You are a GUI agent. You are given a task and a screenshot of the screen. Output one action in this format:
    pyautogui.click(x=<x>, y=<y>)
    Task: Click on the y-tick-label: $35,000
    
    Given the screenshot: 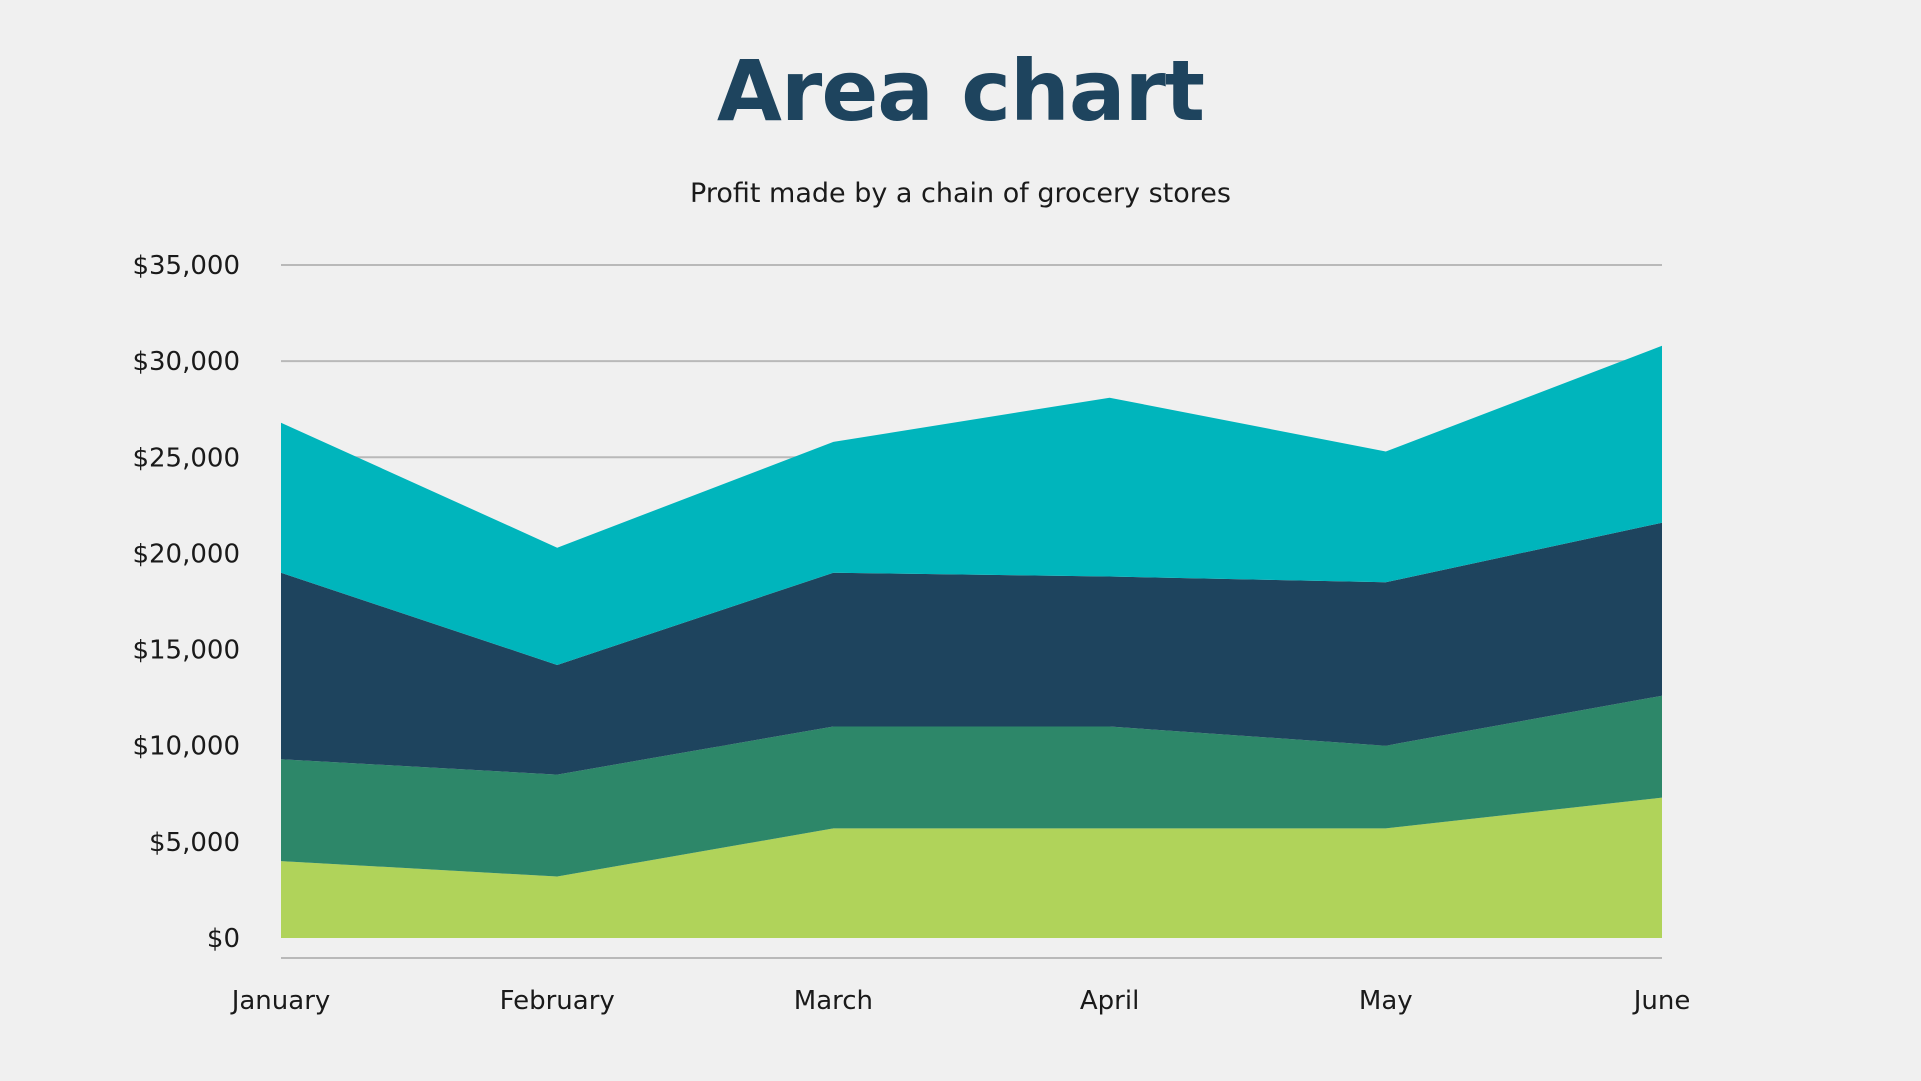 What is the action you would take?
    pyautogui.click(x=186, y=266)
    